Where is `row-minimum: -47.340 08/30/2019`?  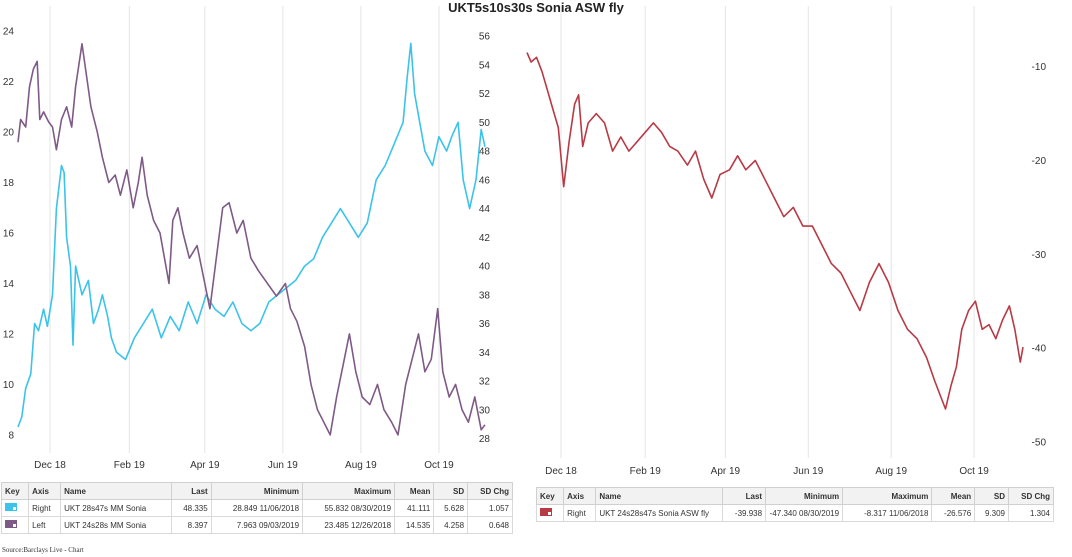 row-minimum: -47.340 08/30/2019 is located at coordinates (804, 513).